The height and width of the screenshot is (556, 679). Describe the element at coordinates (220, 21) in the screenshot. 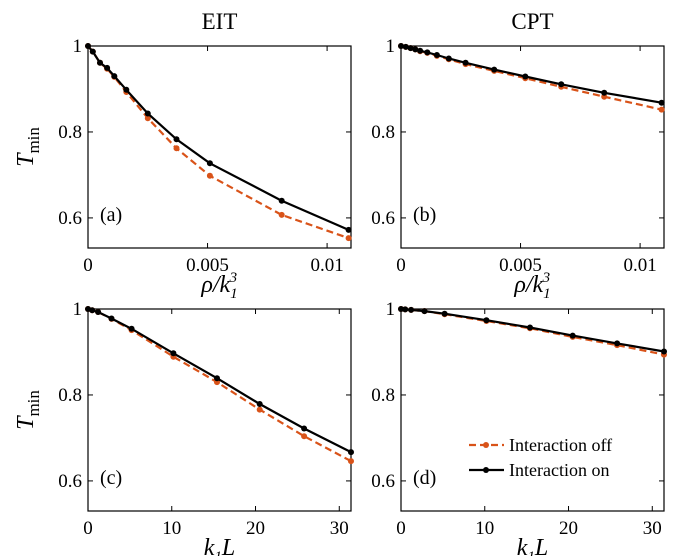

I see `column-title: EIT` at that location.